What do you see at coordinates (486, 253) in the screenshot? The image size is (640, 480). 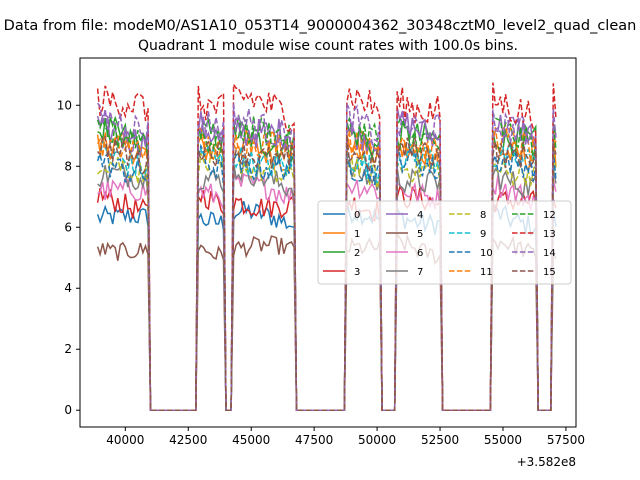 I see `legend-label-10: 10` at bounding box center [486, 253].